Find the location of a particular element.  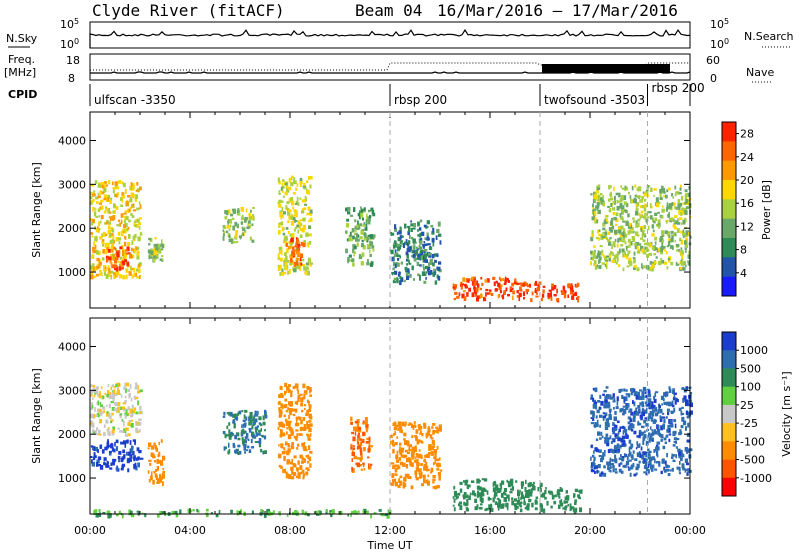

velocity-cbar-label: Velocity [m s⁻¹] is located at coordinates (786, 413).